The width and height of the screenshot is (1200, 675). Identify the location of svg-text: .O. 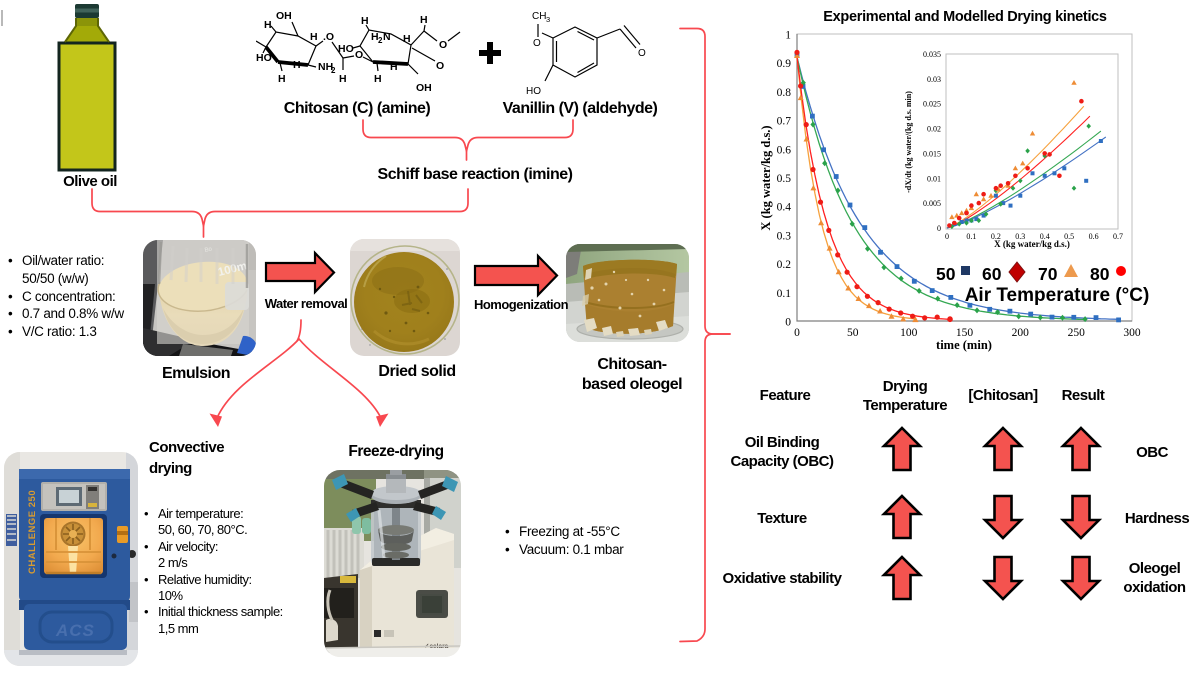
(328, 37).